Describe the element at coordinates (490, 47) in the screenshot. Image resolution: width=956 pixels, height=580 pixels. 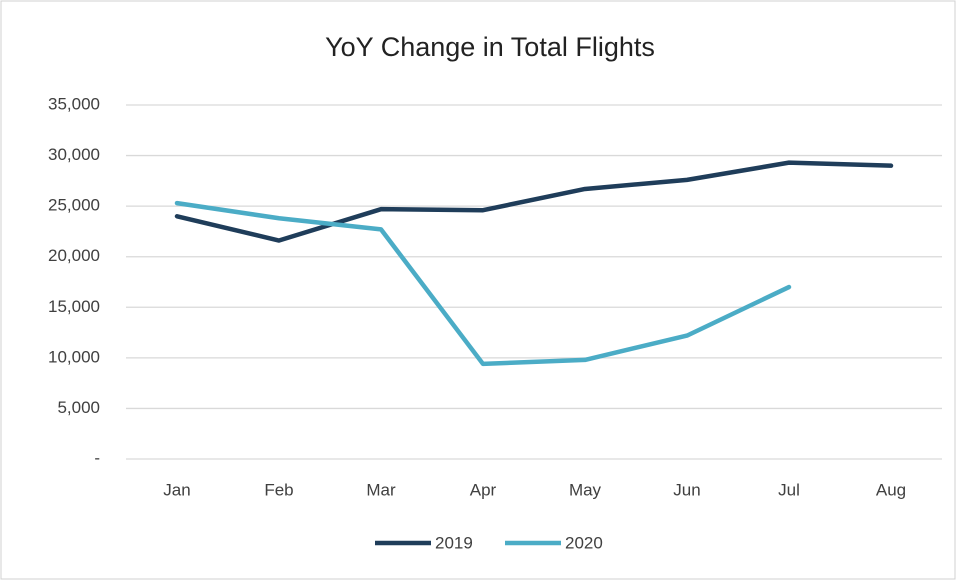
I see `chart-title: YoY Change in Total Flights` at that location.